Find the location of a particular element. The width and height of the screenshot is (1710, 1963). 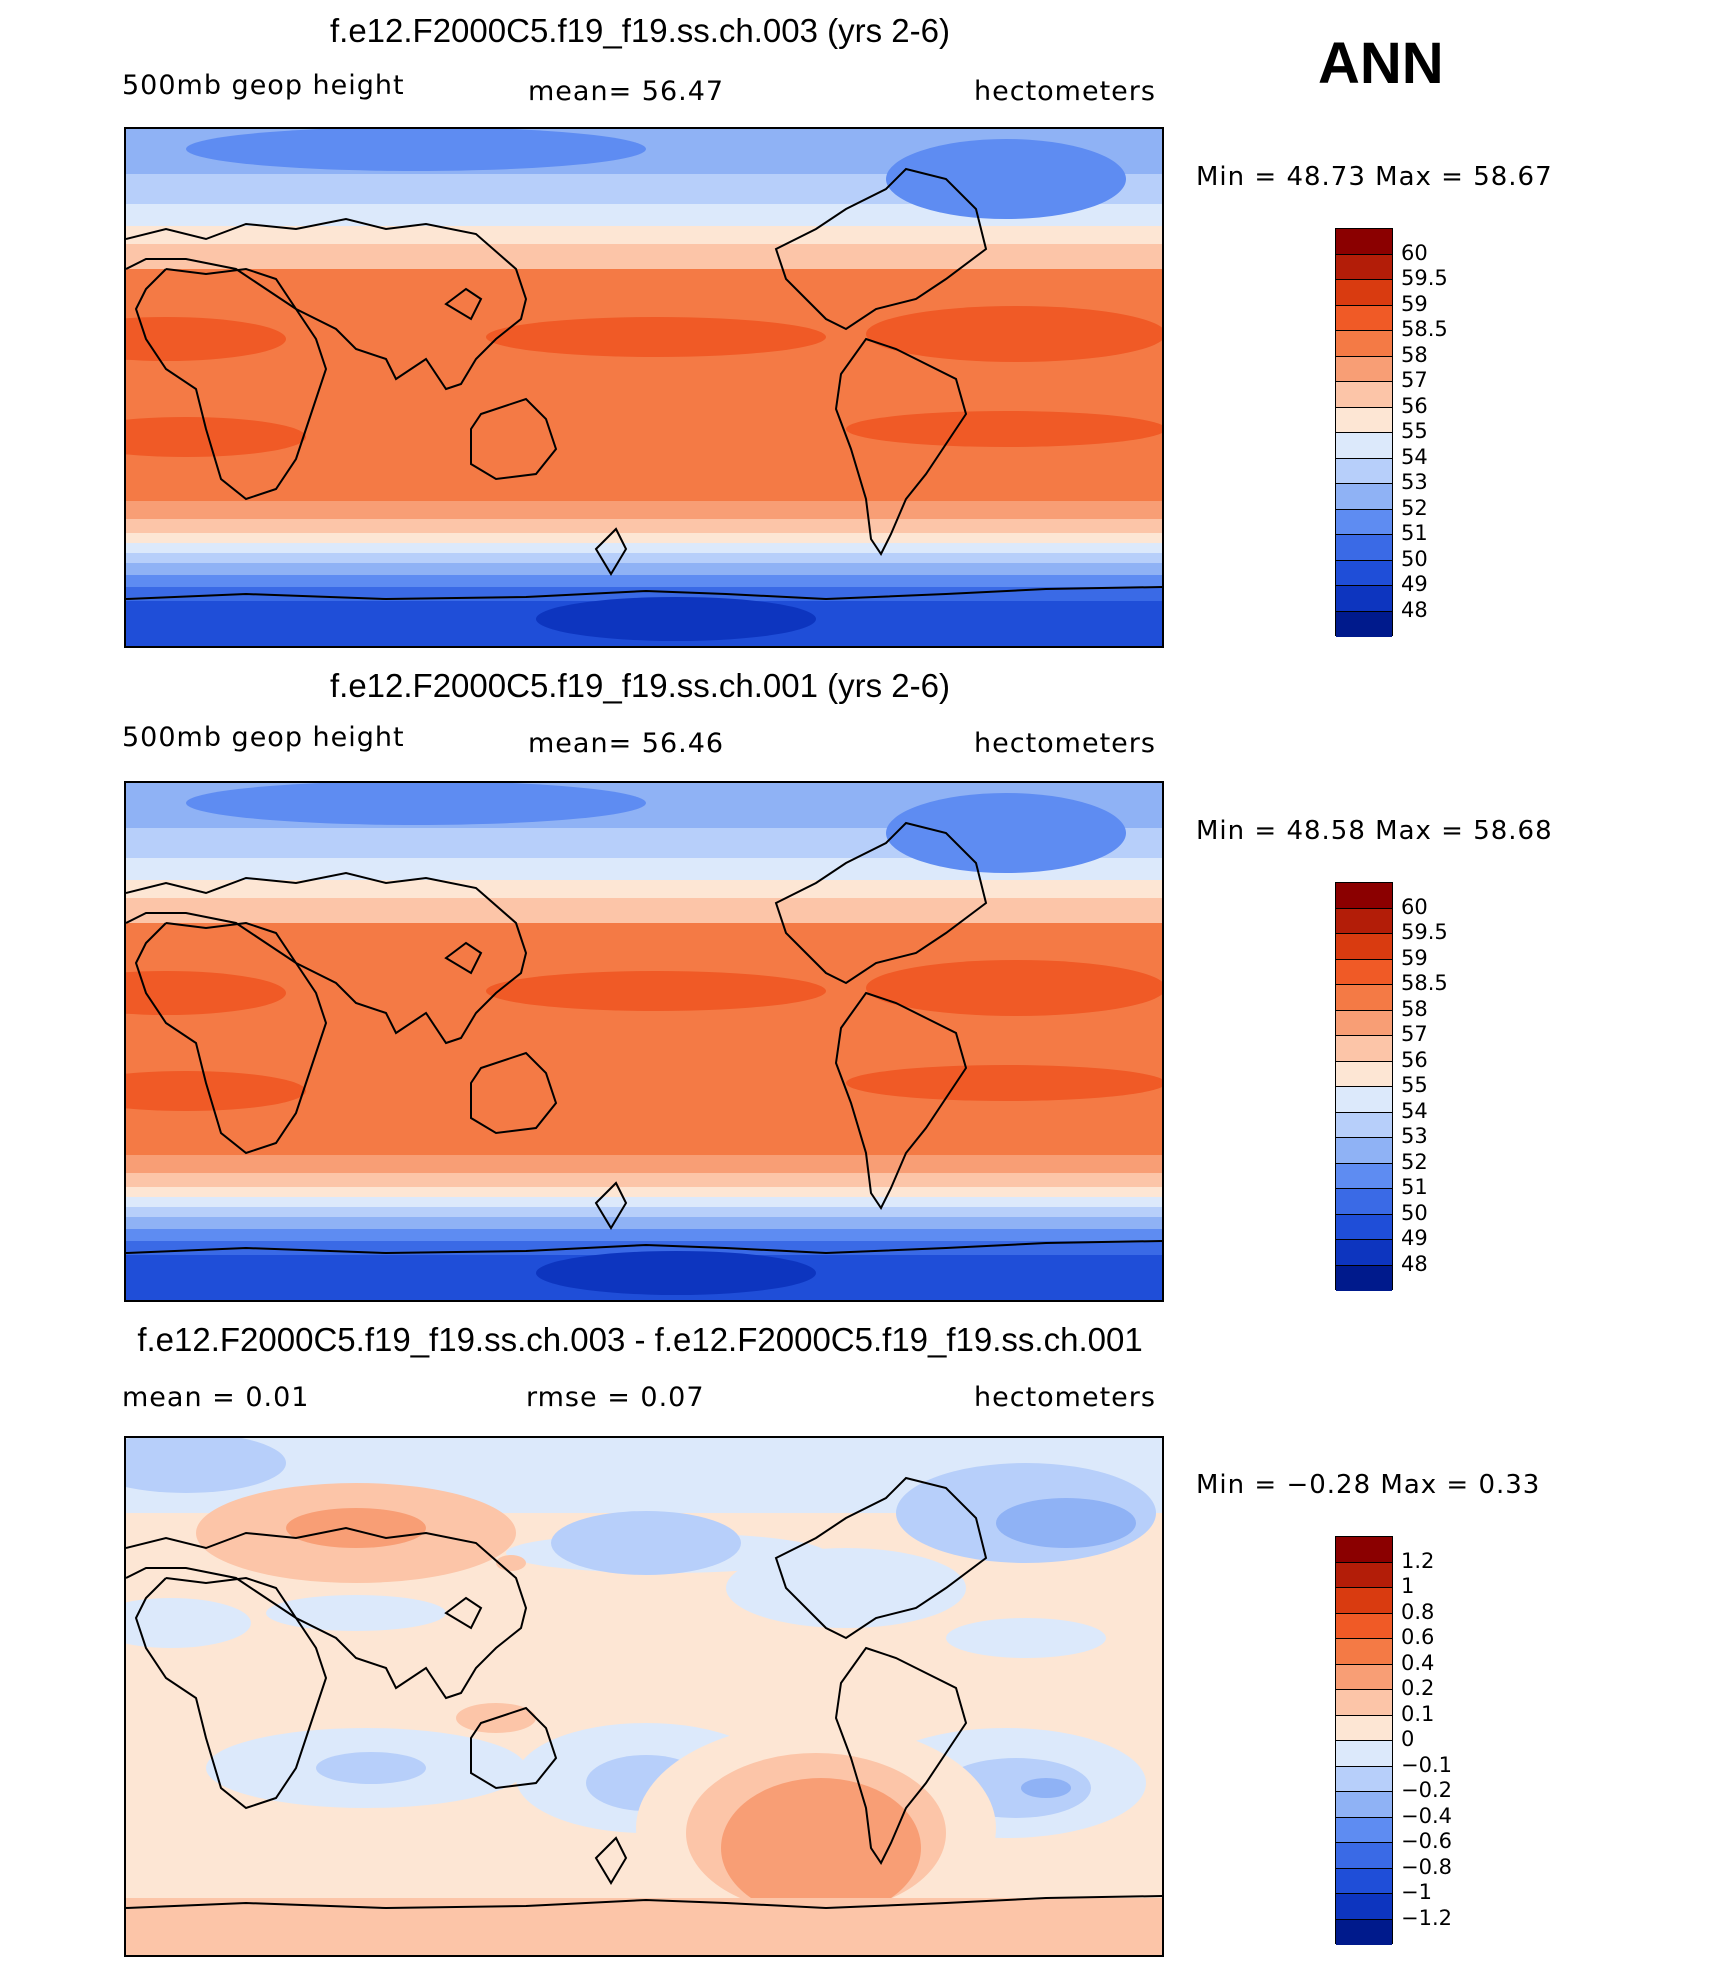

panel-1-left-label: 500mb geop height is located at coordinates (263, 85).